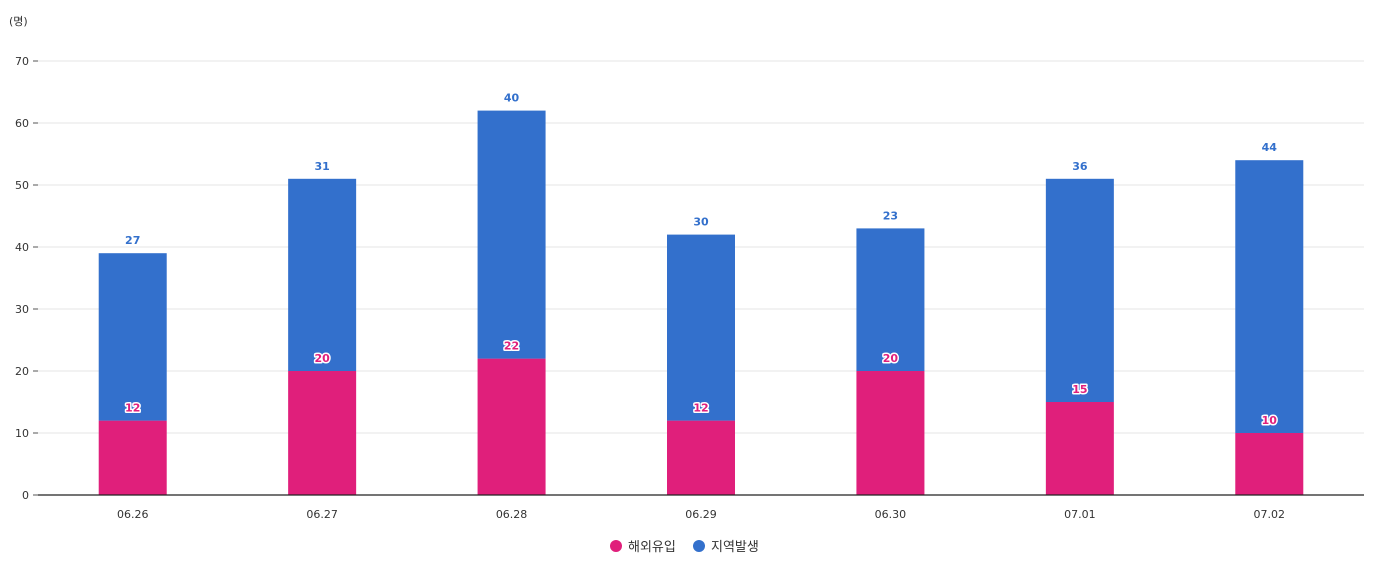 The image size is (1376, 569). Describe the element at coordinates (133, 514) in the screenshot. I see `x-tick-label: 06.26` at that location.